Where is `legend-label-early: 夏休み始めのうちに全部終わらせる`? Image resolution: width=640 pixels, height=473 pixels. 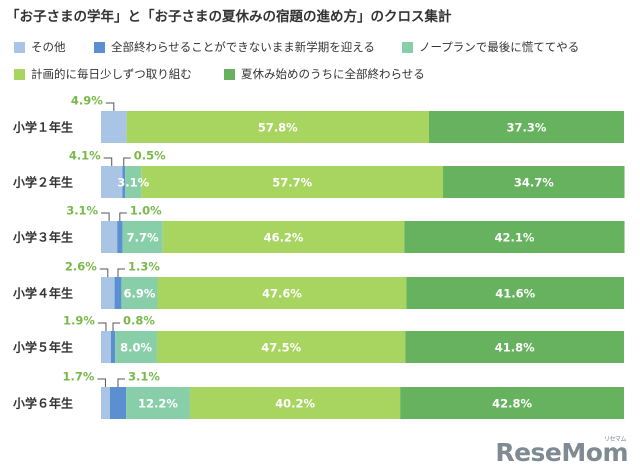
legend-label-early: 夏休み始めのうちに全部終わらせる is located at coordinates (333, 74).